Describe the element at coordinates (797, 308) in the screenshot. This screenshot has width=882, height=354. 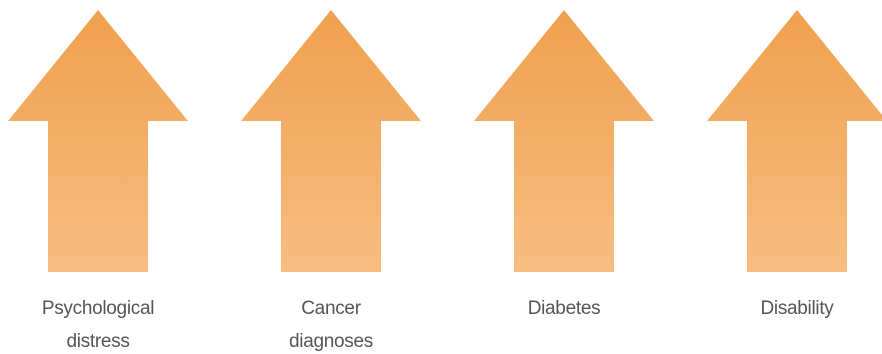
I see `arrow-label: Disability` at that location.